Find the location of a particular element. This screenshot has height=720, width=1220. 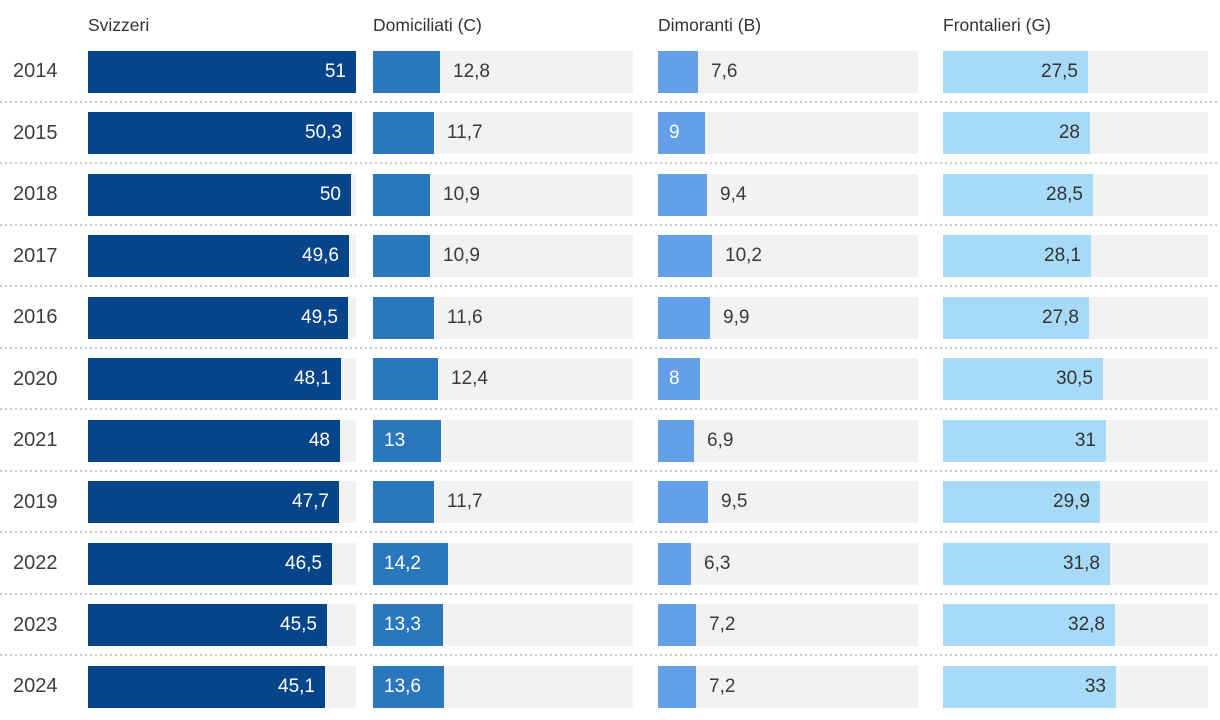

bar-value-label: 11,6 is located at coordinates (465, 317).